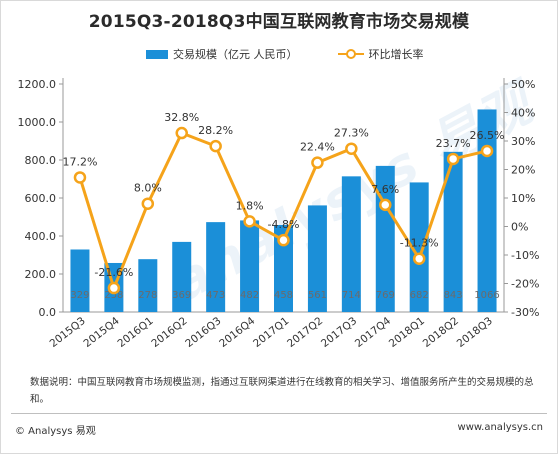 The height and width of the screenshot is (454, 558). Describe the element at coordinates (523, 198) in the screenshot. I see `right-tick-label: 10%` at that location.